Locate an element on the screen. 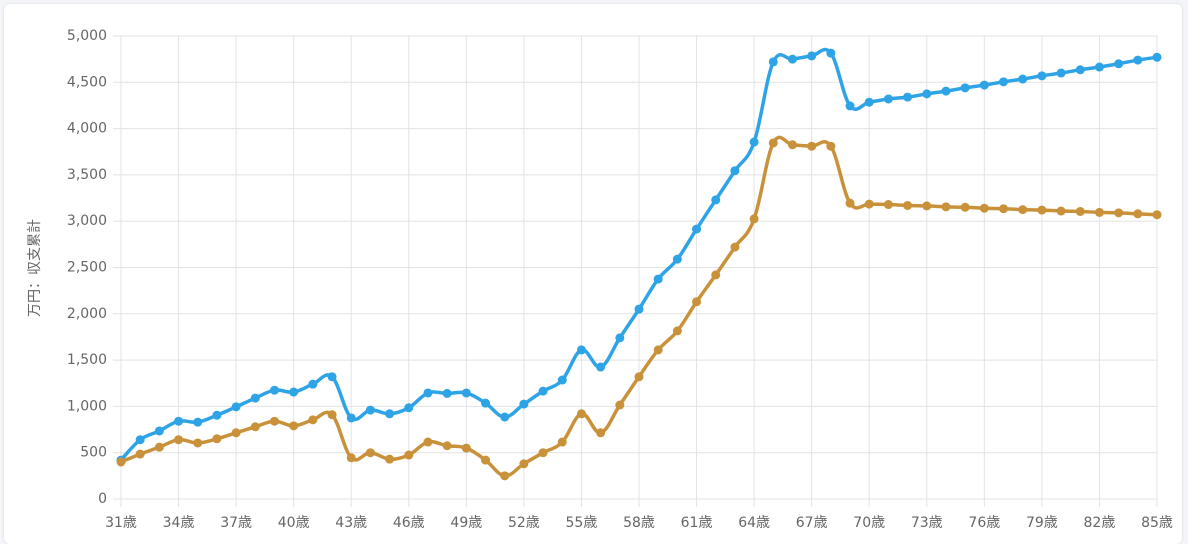  x-tick-label: 73歳 is located at coordinates (927, 523).